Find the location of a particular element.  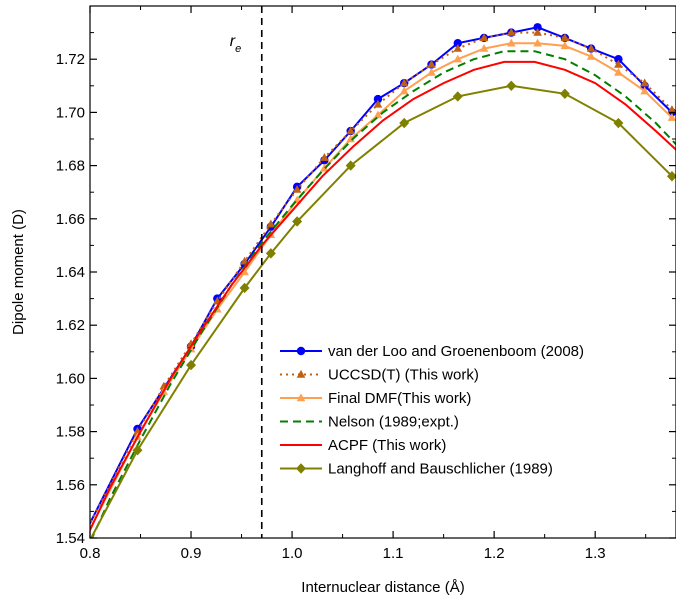

re-annotation-label: re is located at coordinates (235, 44).